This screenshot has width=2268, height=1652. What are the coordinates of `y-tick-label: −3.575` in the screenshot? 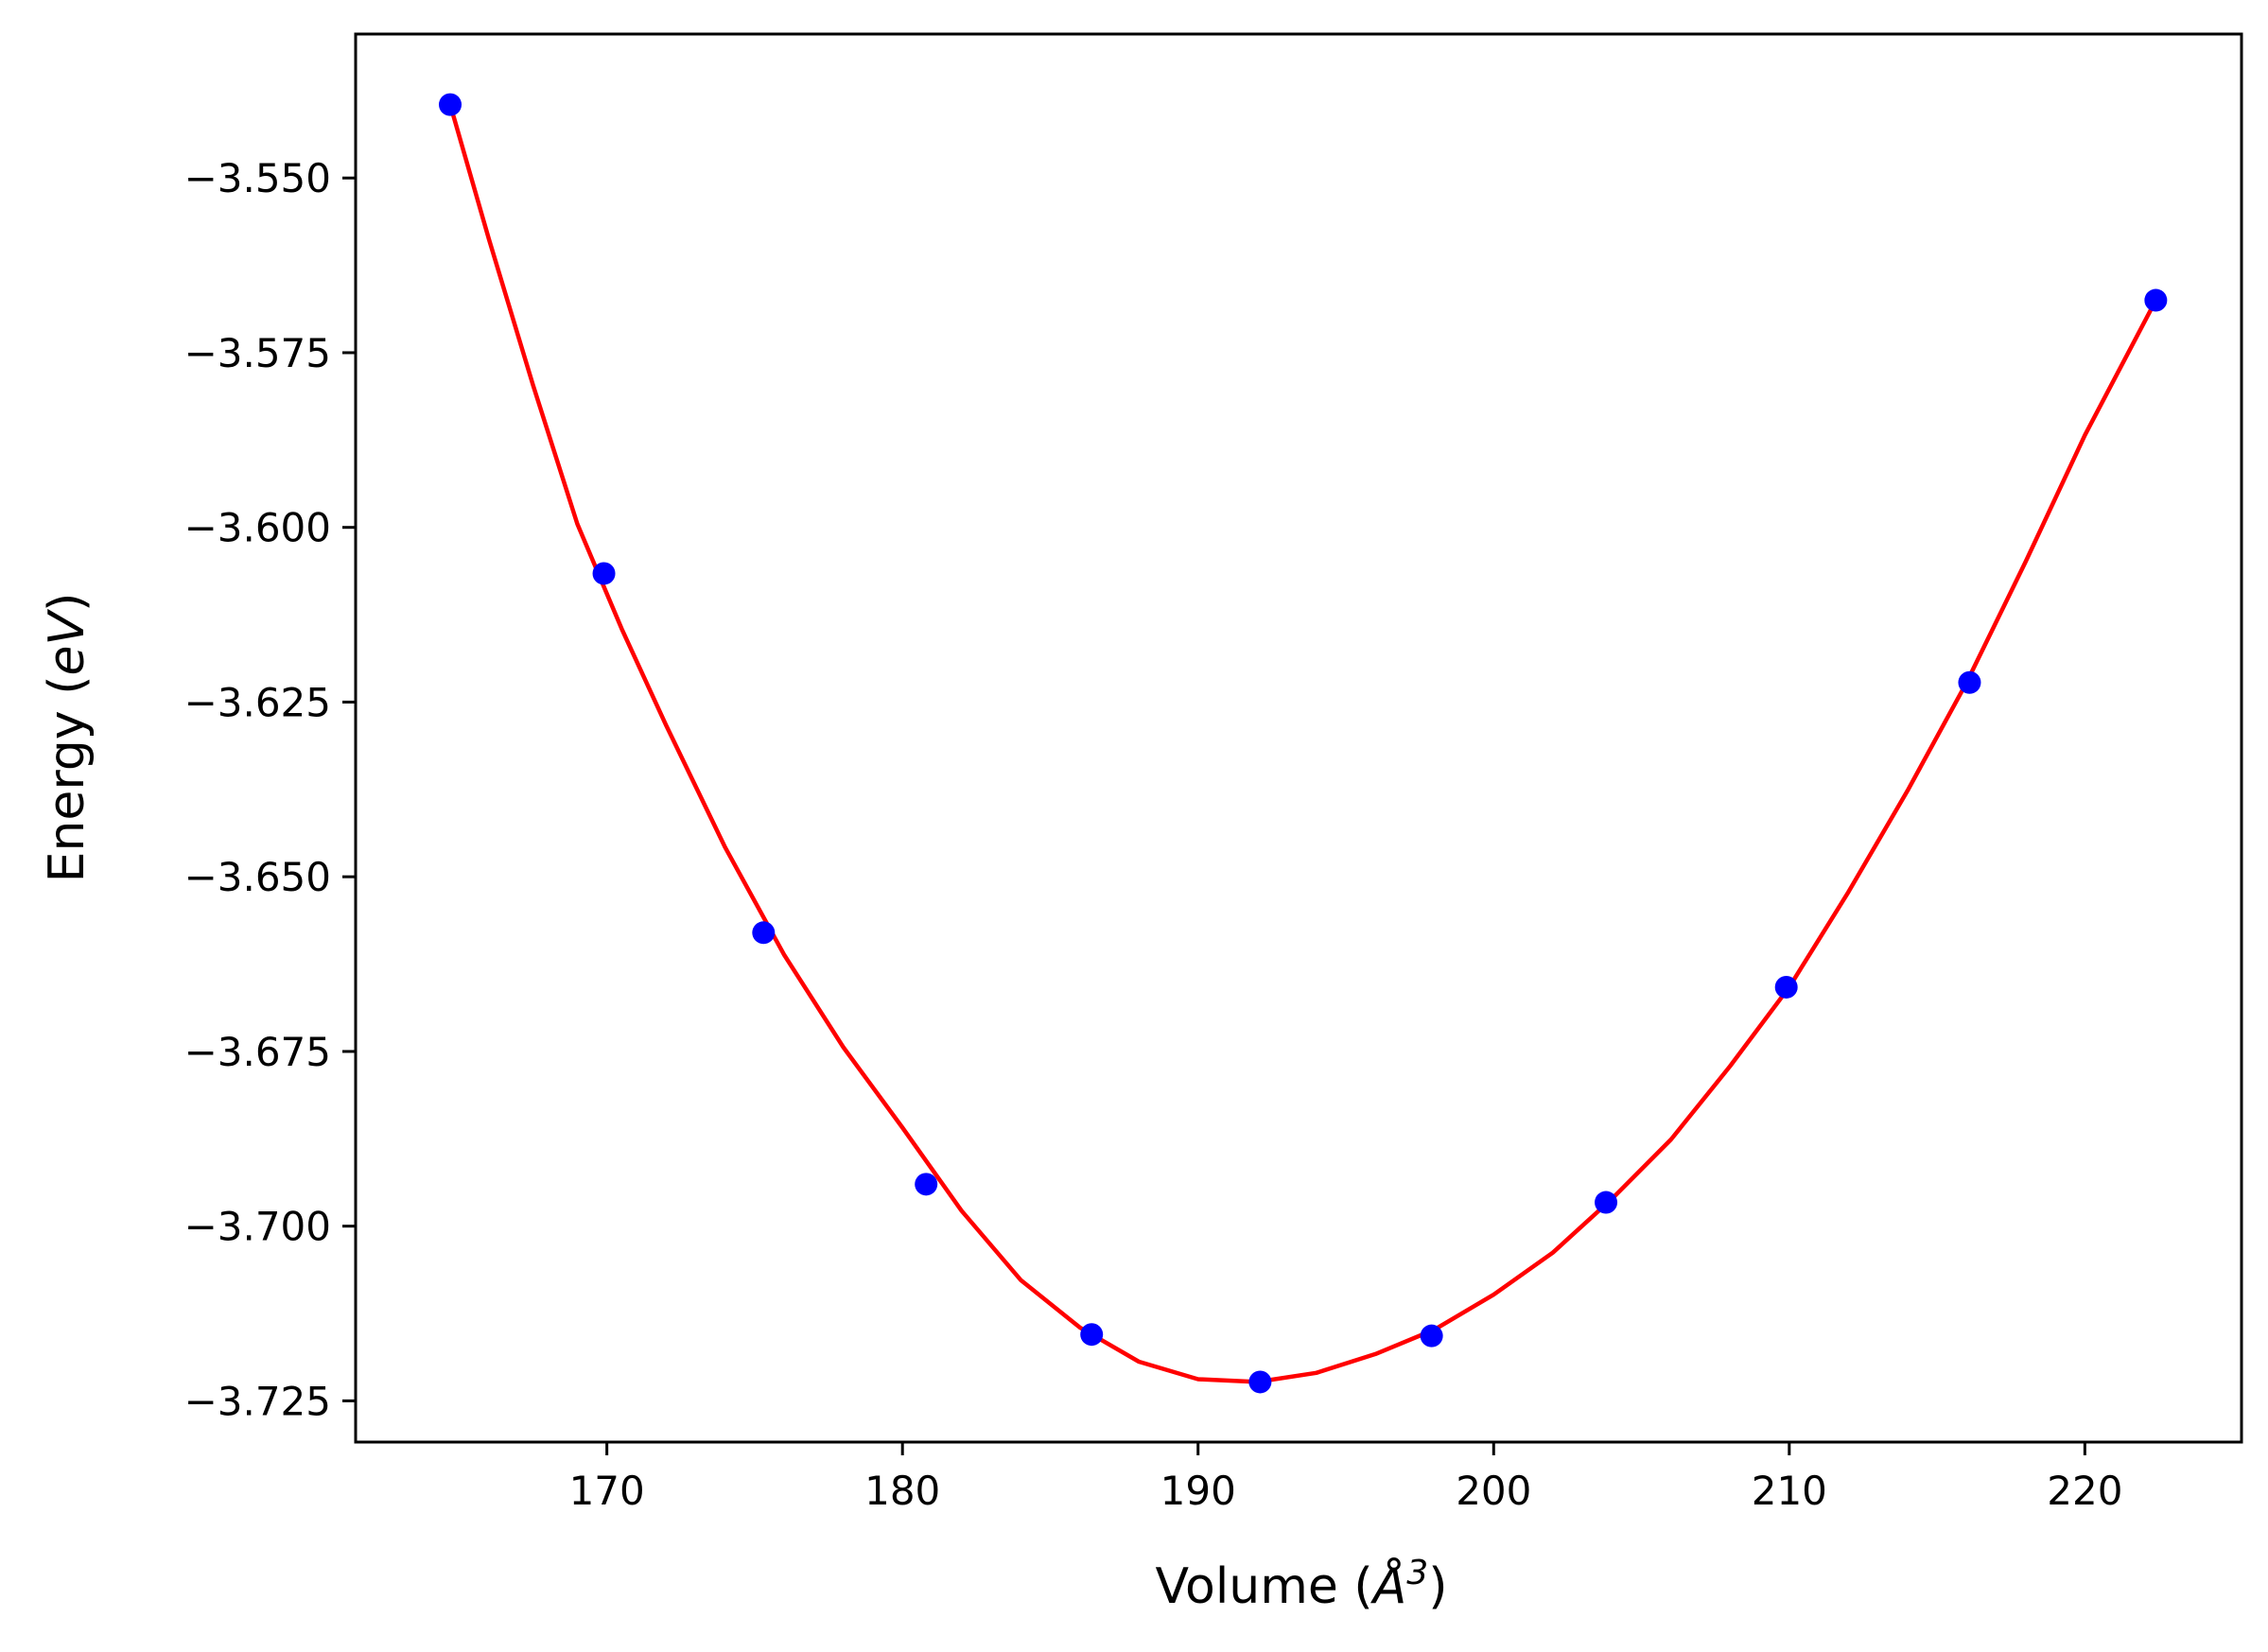 It's located at (257, 353).